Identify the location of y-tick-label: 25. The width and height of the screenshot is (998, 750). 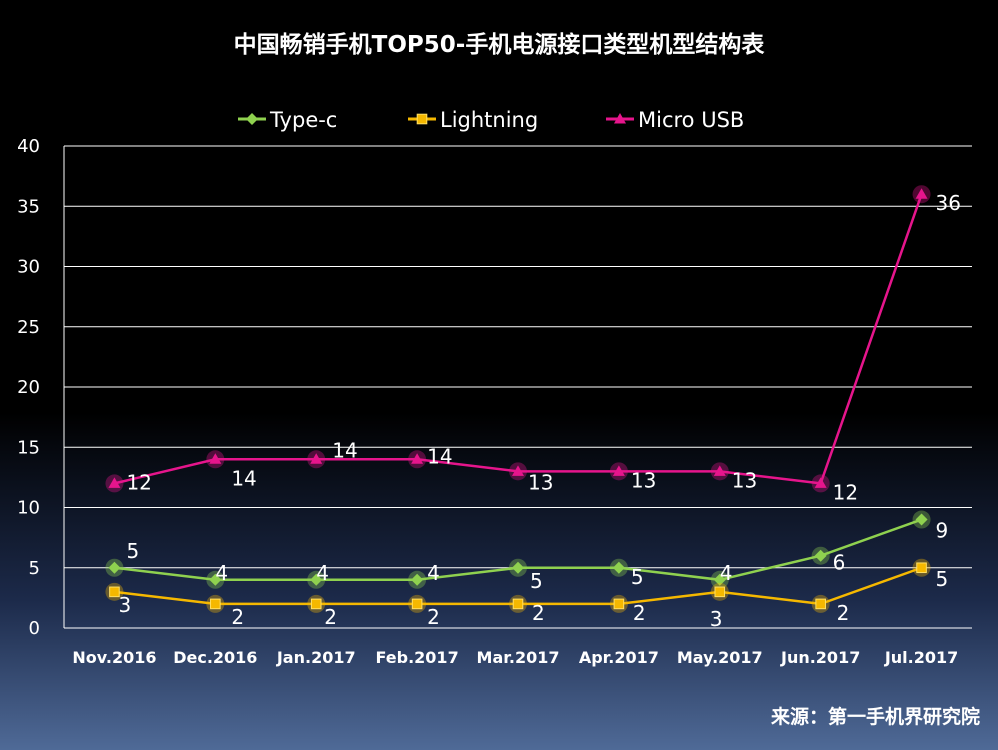
(28, 327).